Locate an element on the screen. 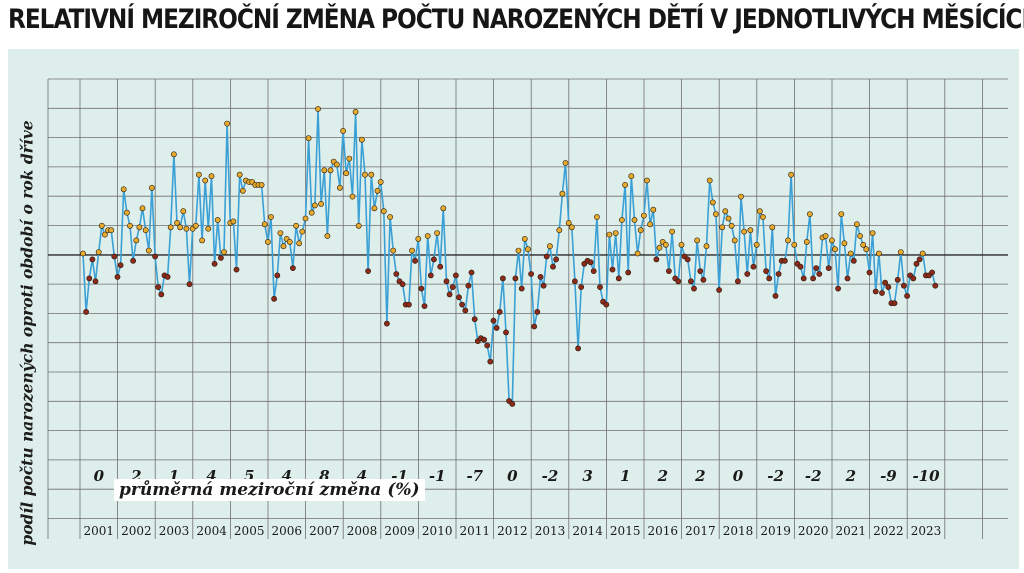 This screenshot has height=573, width=1024. annual-average-value: 1 is located at coordinates (174, 476).